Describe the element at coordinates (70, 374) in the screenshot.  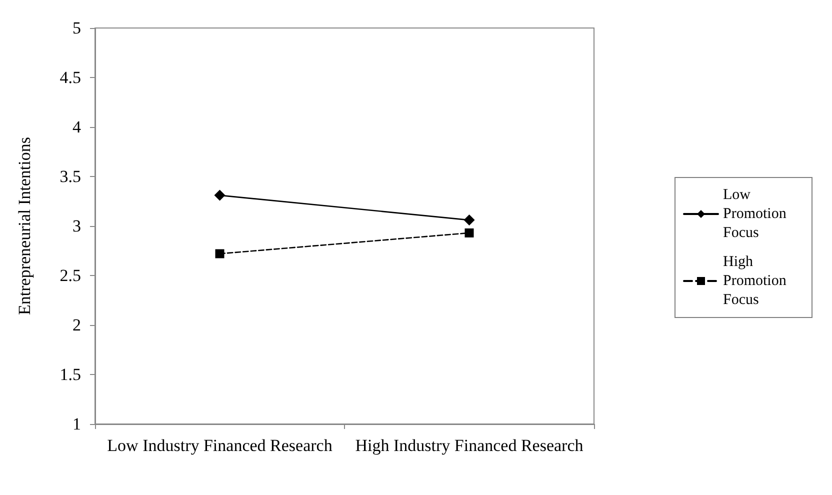
I see `y-tick-label: 1.5` at that location.